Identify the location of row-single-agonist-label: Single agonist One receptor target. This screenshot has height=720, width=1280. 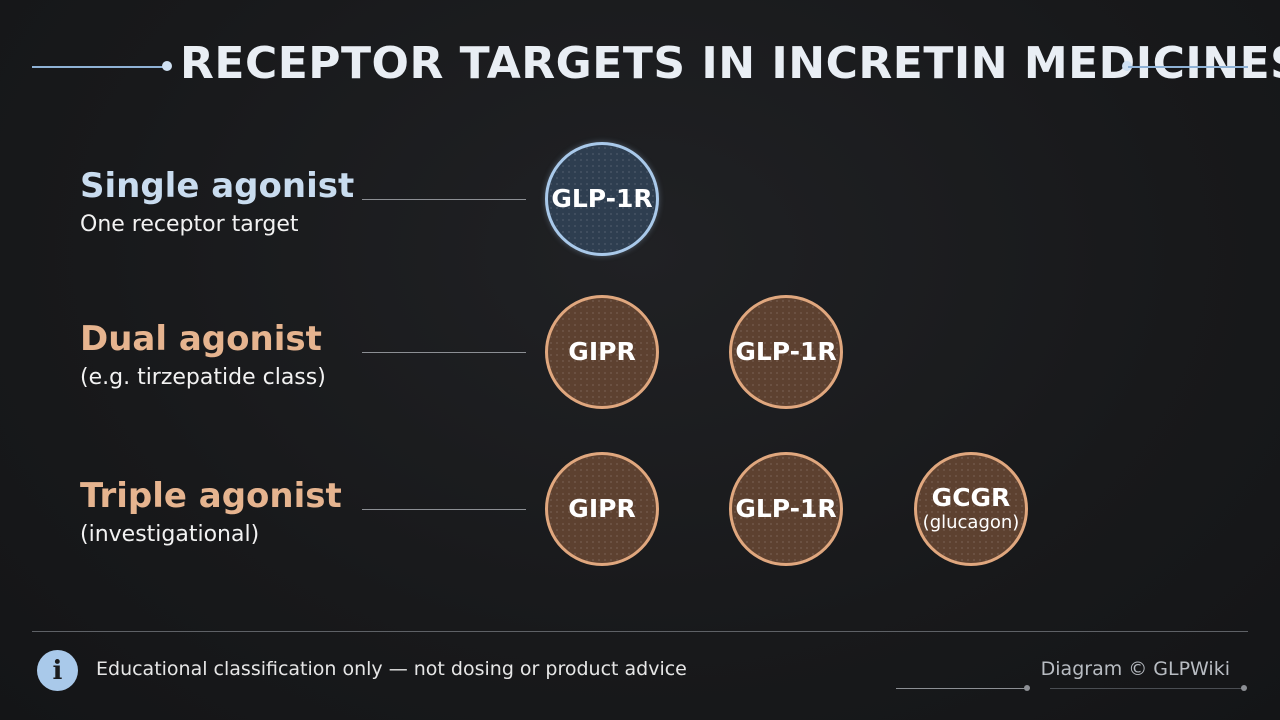
(217, 203).